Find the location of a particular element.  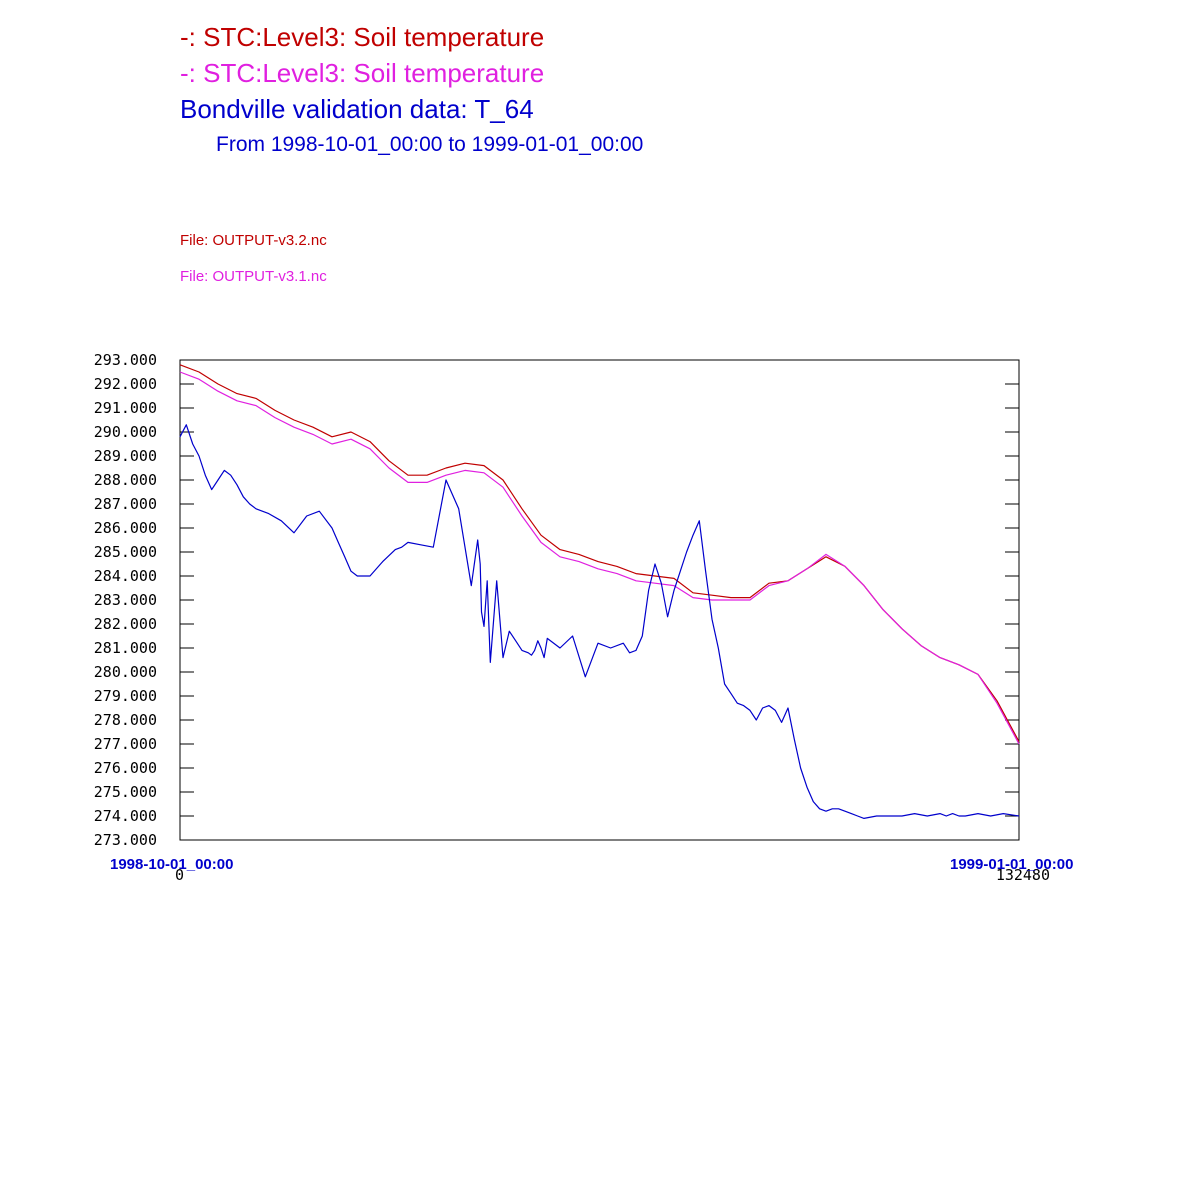

y-tick-label: 286.000 is located at coordinates (125, 528).